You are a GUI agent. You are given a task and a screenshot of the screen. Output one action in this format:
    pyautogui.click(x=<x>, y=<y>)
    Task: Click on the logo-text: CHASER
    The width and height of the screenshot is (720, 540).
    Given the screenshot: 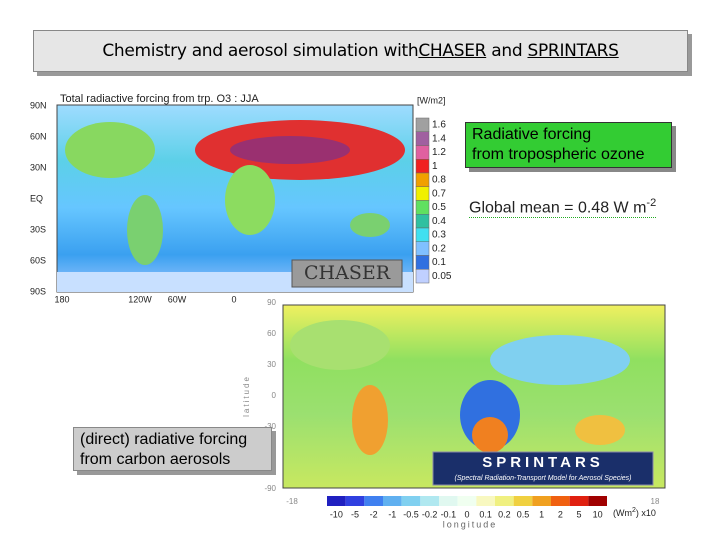 What is the action you would take?
    pyautogui.click(x=347, y=273)
    